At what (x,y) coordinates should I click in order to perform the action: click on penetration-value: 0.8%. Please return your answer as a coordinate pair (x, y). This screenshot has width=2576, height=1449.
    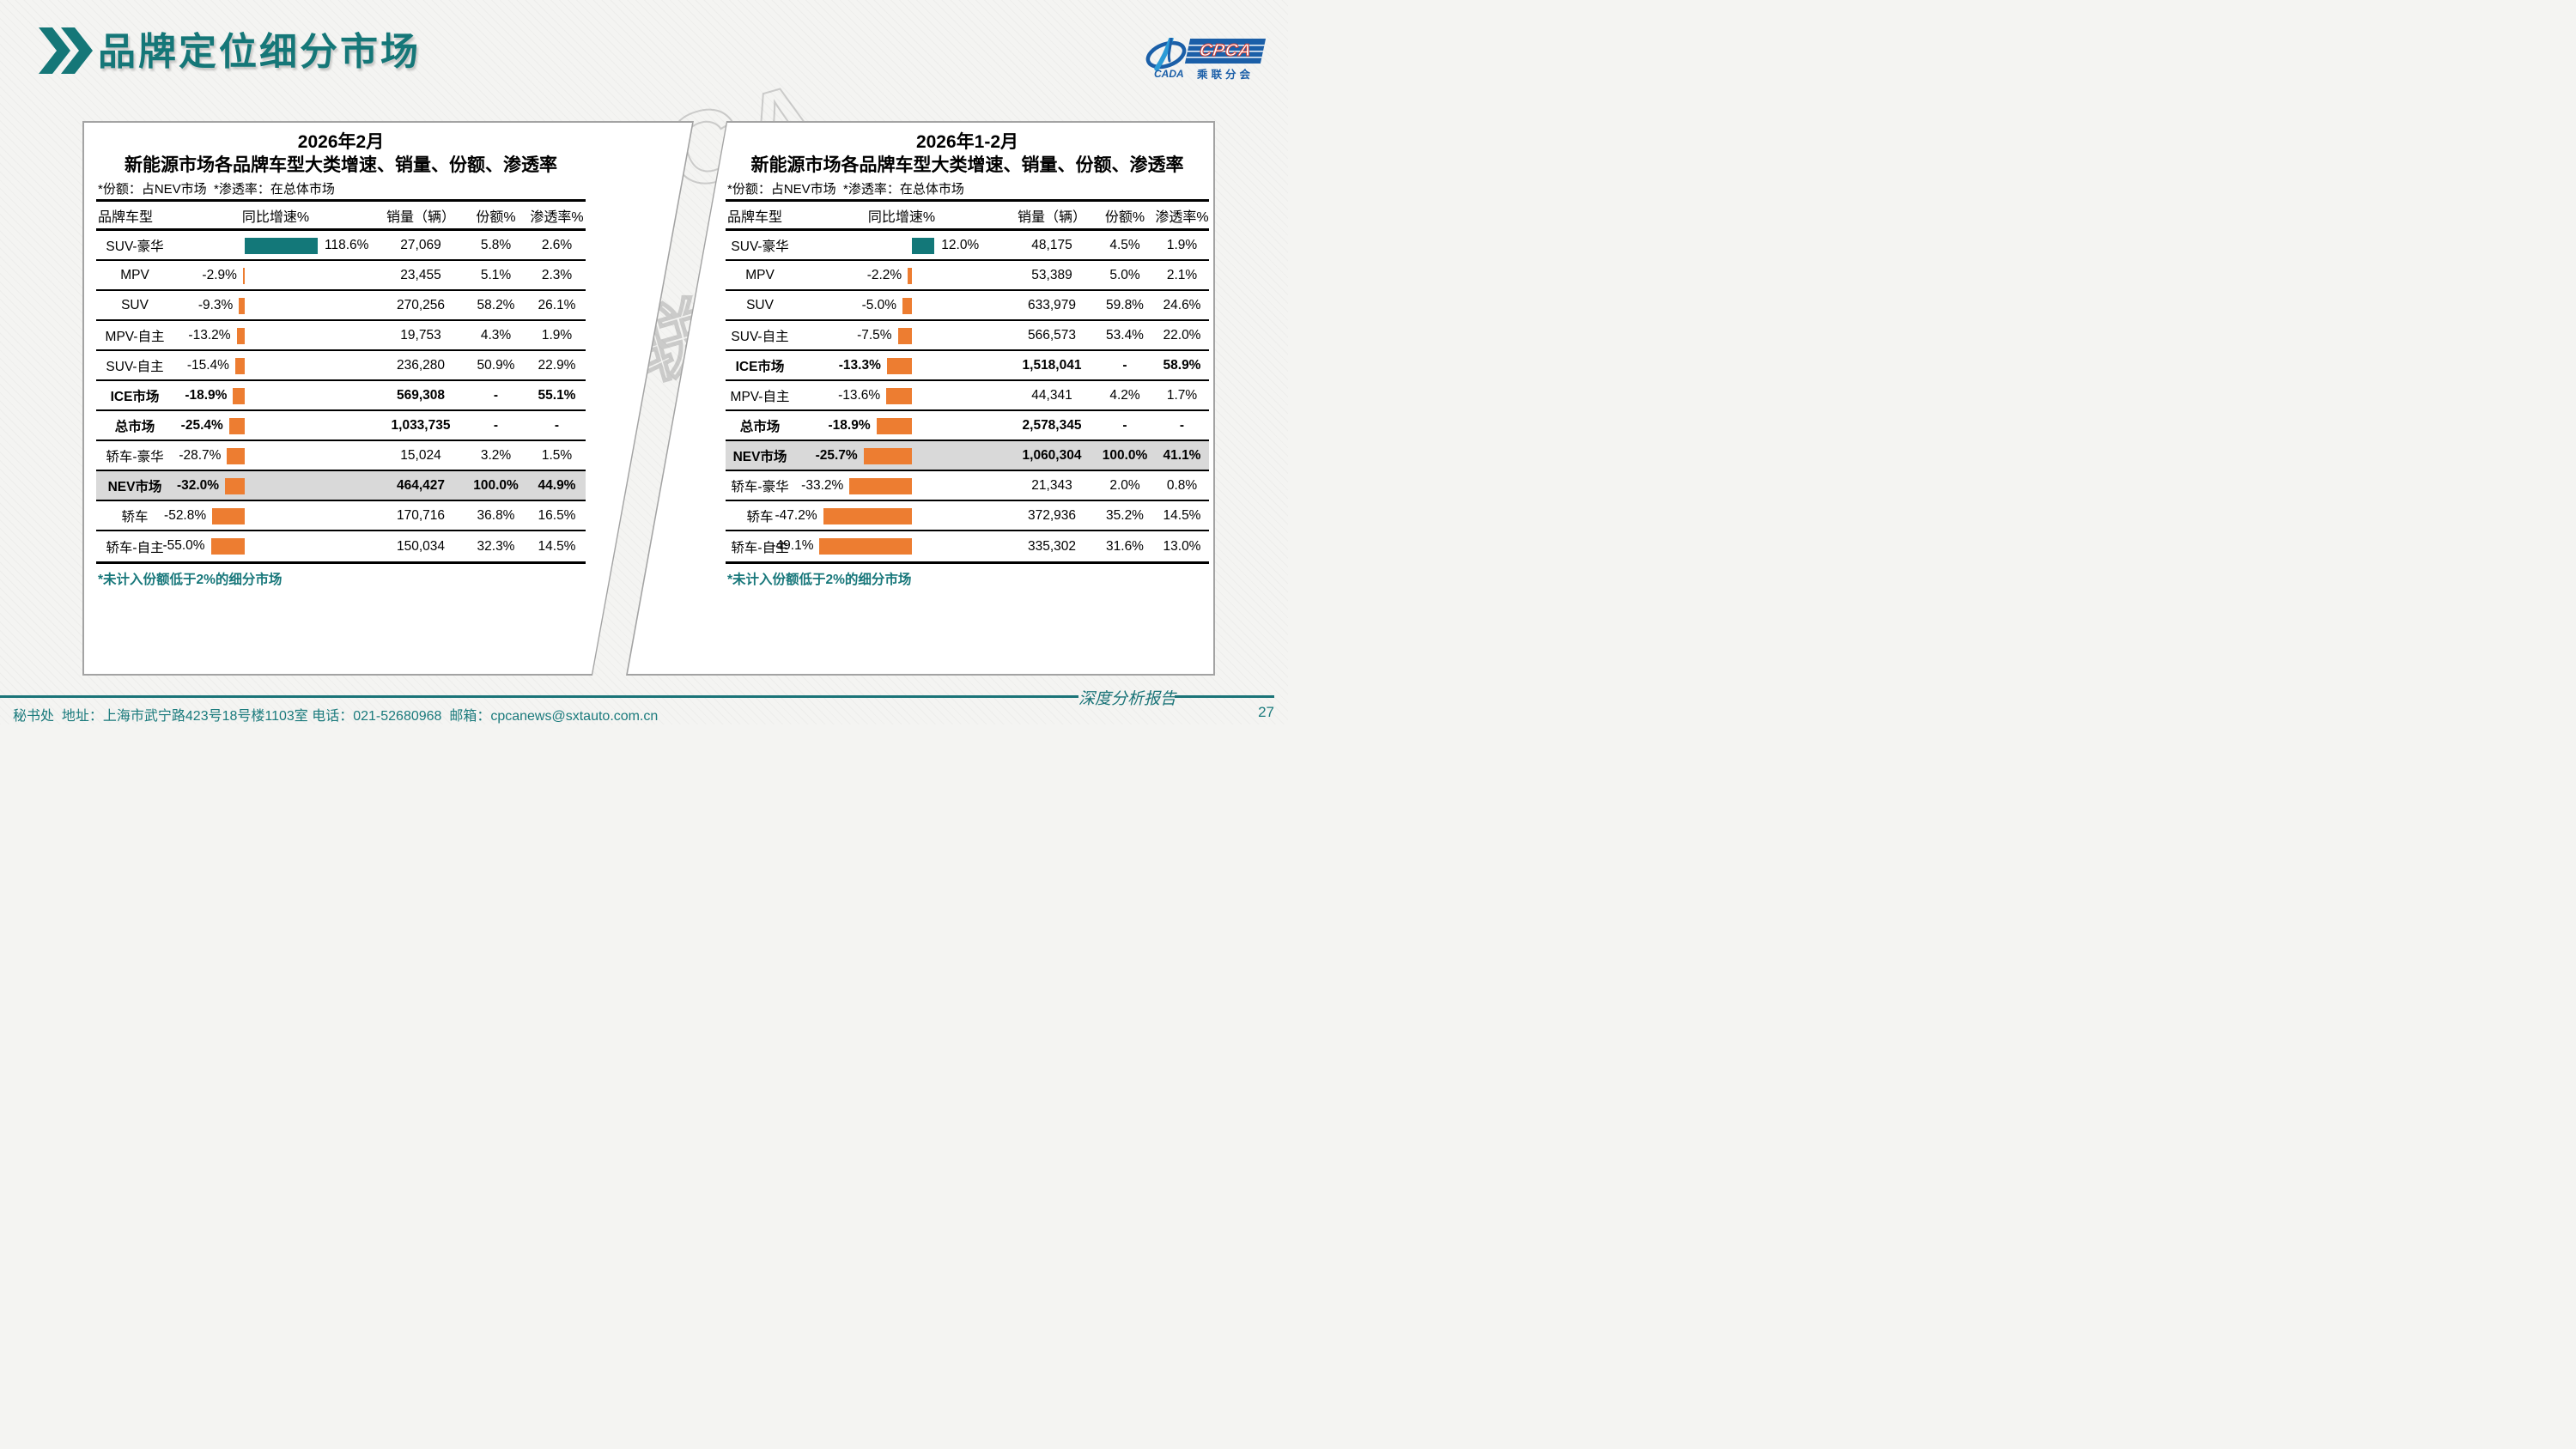
    Looking at the image, I should click on (1182, 485).